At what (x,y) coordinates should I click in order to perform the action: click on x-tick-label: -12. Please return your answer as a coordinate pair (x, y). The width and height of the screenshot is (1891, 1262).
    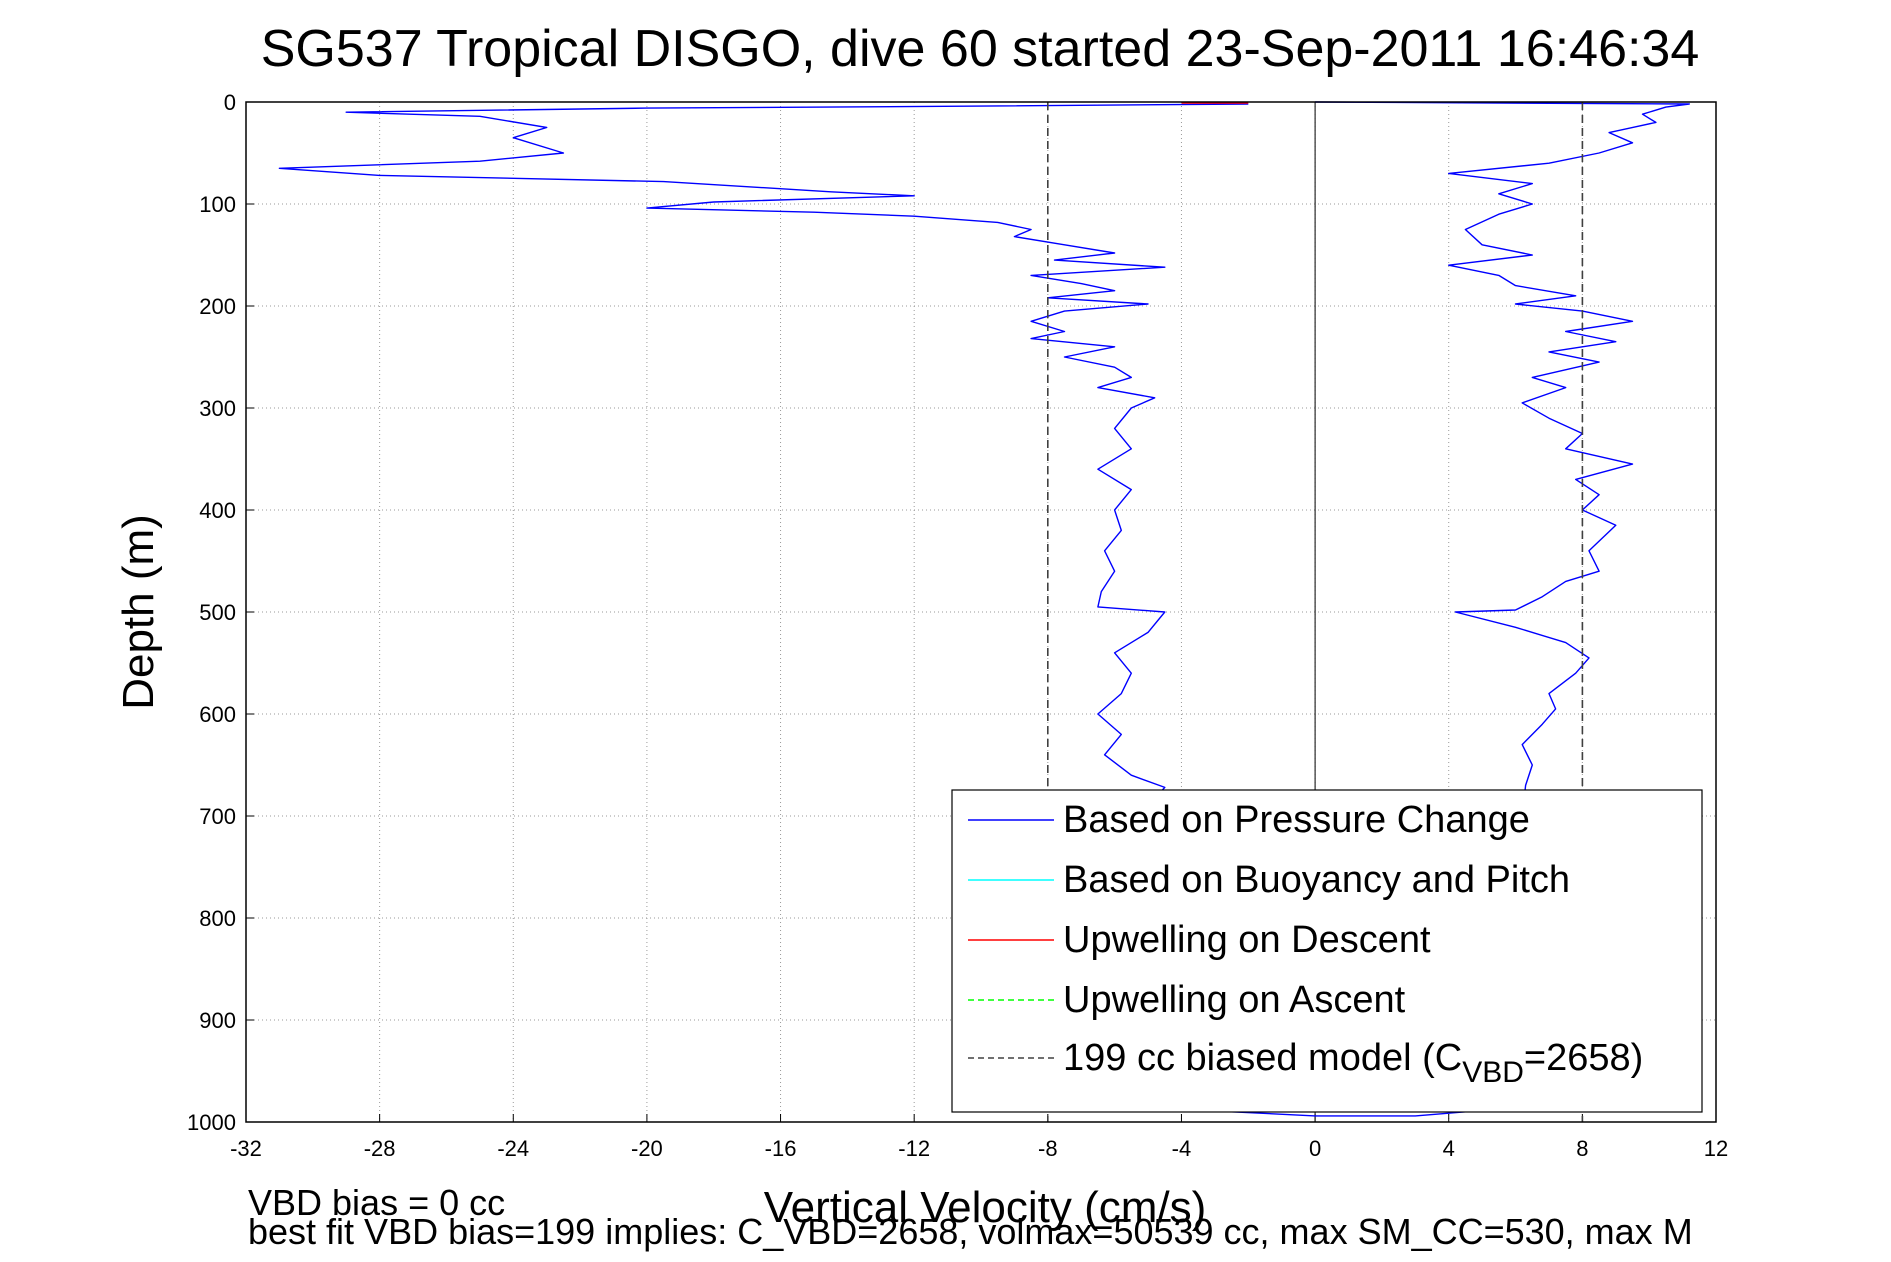
    Looking at the image, I should click on (914, 1148).